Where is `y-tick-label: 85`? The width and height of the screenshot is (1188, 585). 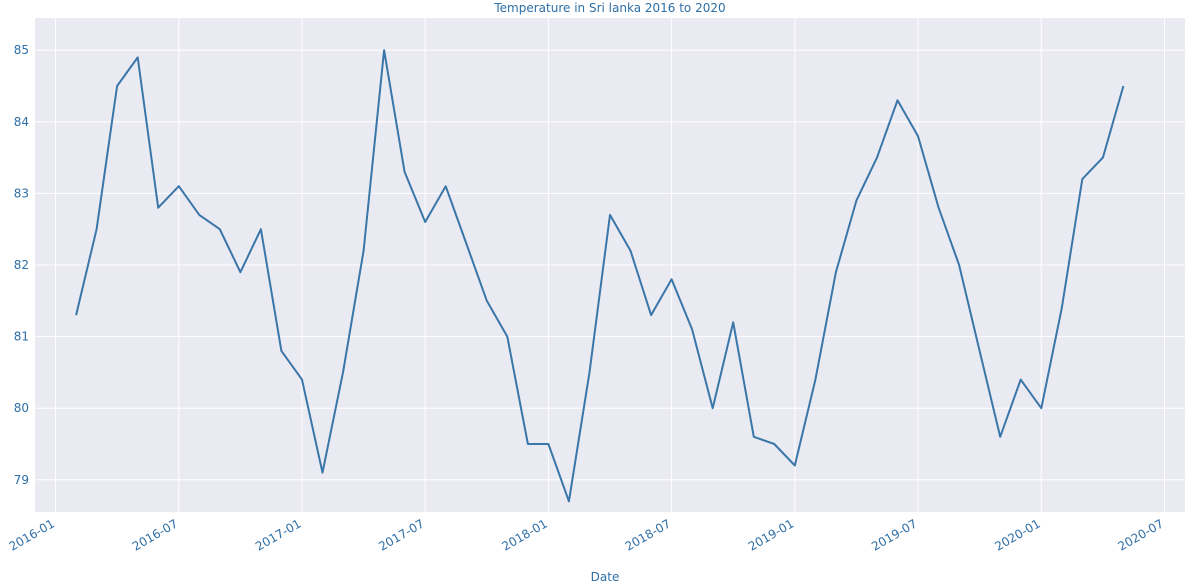
y-tick-label: 85 is located at coordinates (21, 50).